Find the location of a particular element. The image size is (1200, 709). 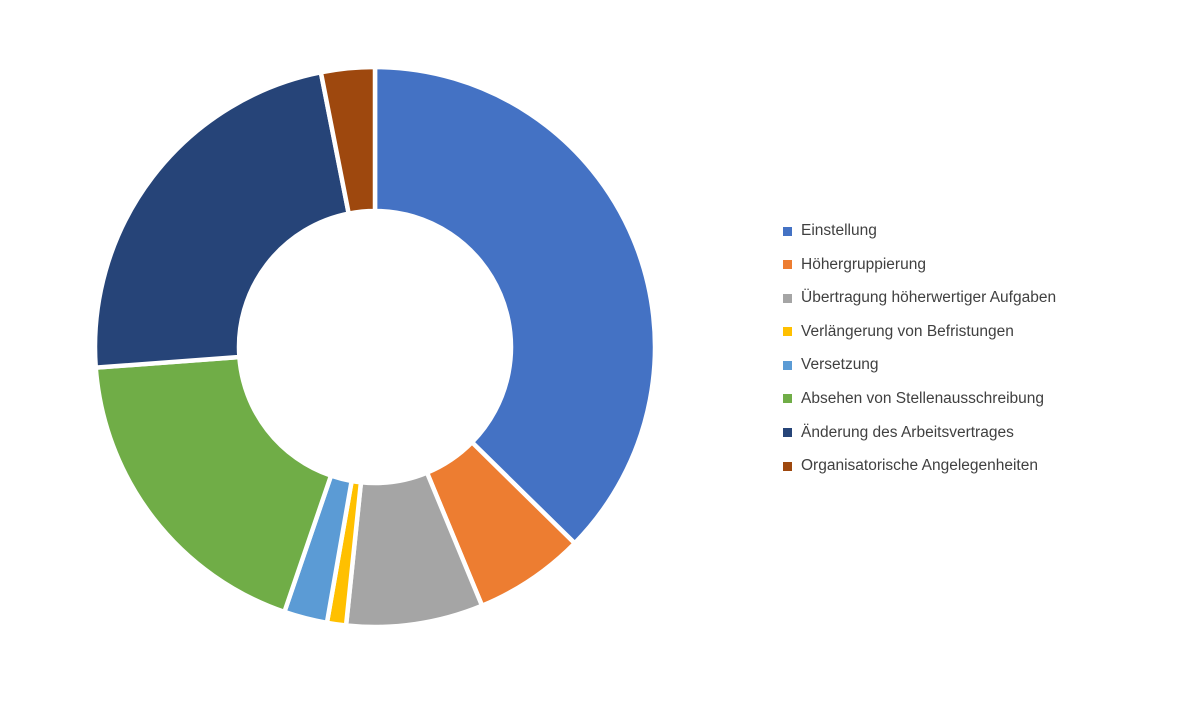

legend-item: Einstellung is located at coordinates (919, 231).